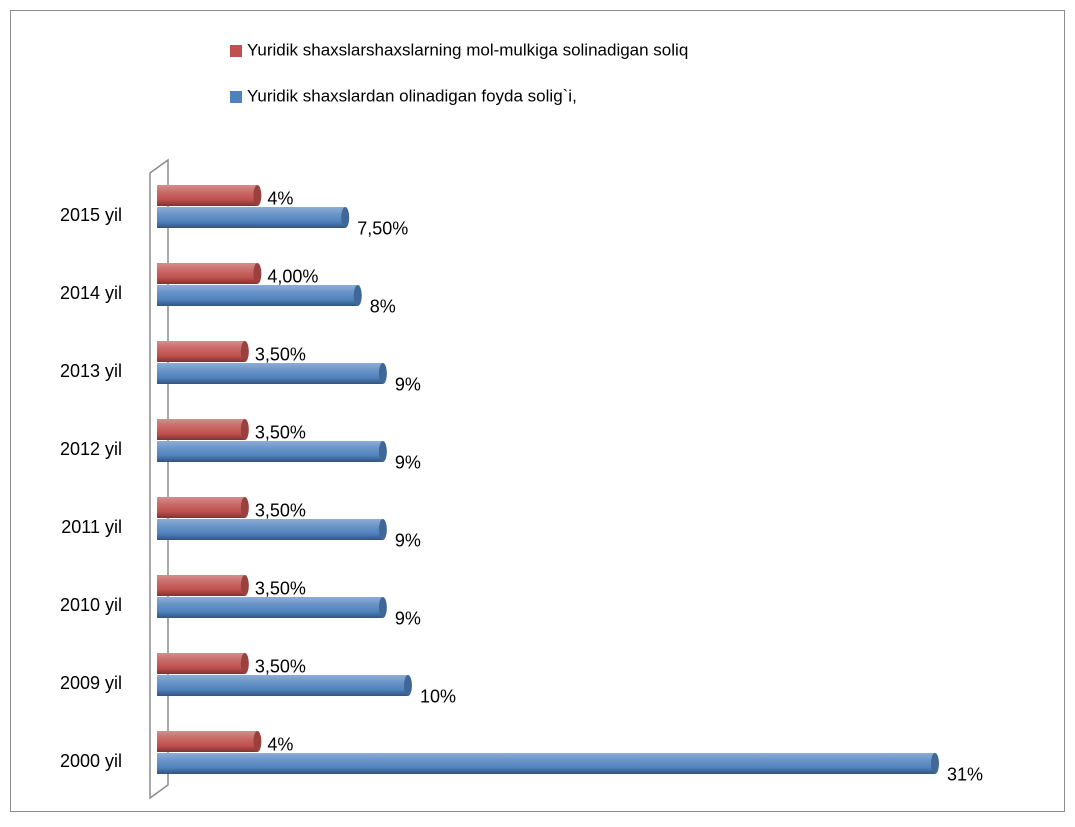 The image size is (1075, 827). What do you see at coordinates (383, 306) in the screenshot?
I see `data-label: 8%` at bounding box center [383, 306].